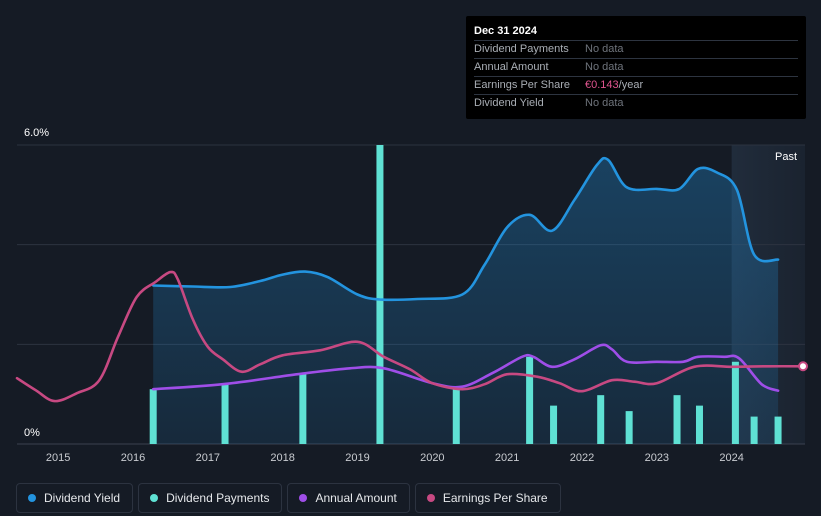 This screenshot has width=821, height=516. What do you see at coordinates (505, 31) in the screenshot?
I see `tooltip-date: Dec 31 2024` at bounding box center [505, 31].